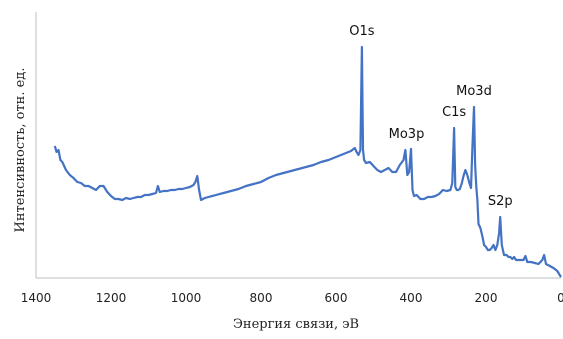 This screenshot has width=563, height=339. Describe the element at coordinates (500, 201) in the screenshot. I see `peak-label: S2p` at that location.